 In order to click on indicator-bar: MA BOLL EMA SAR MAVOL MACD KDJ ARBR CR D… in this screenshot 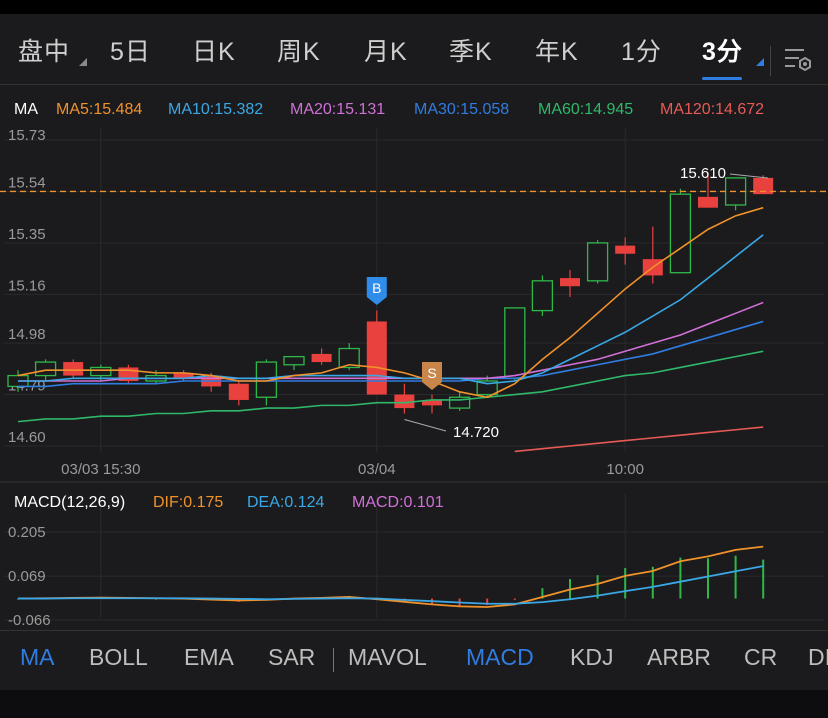, I will do `click(414, 657)`.